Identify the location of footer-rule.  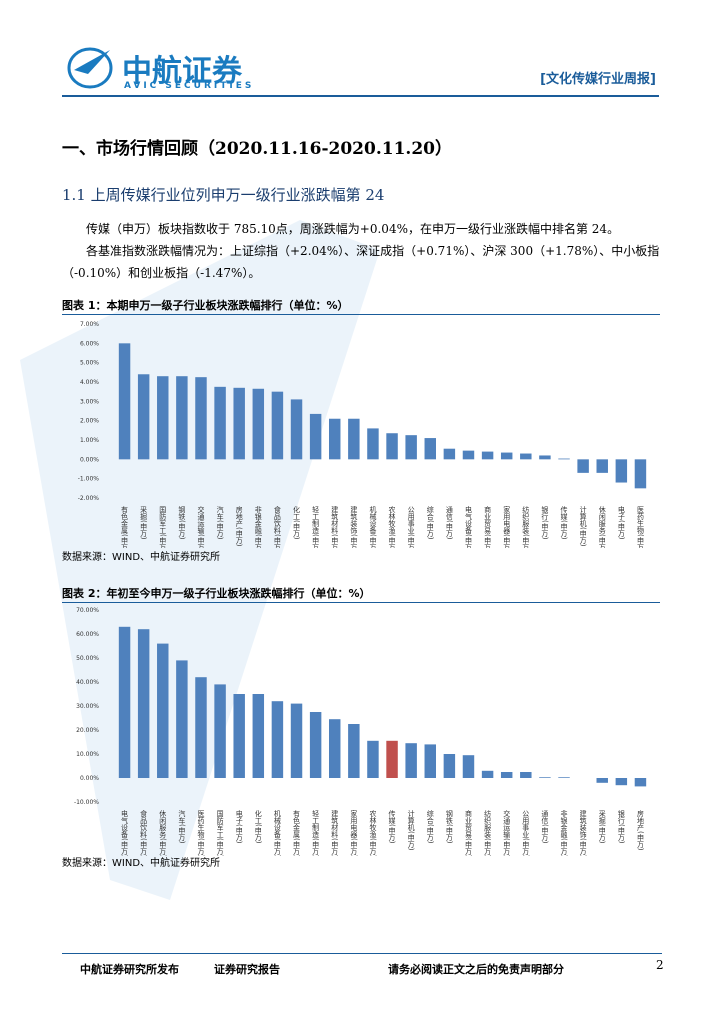
(362, 953).